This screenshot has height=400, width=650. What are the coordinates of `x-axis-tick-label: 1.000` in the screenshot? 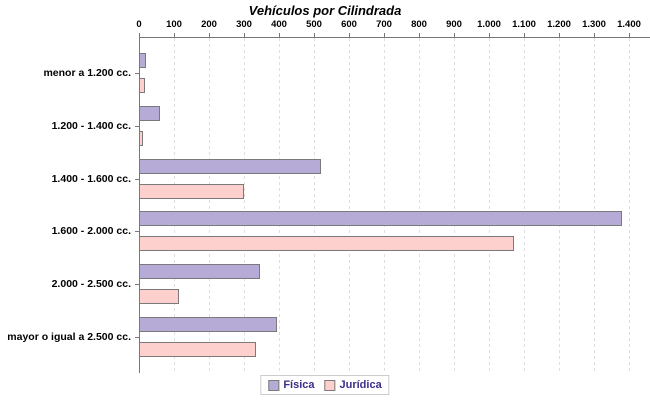 It's located at (489, 24).